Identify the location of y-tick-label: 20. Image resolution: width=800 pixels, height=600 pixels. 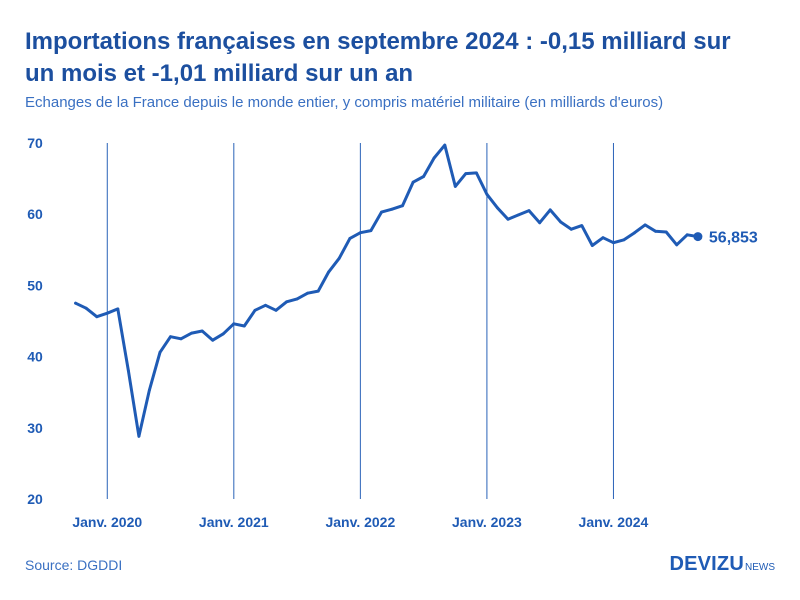
(35, 499).